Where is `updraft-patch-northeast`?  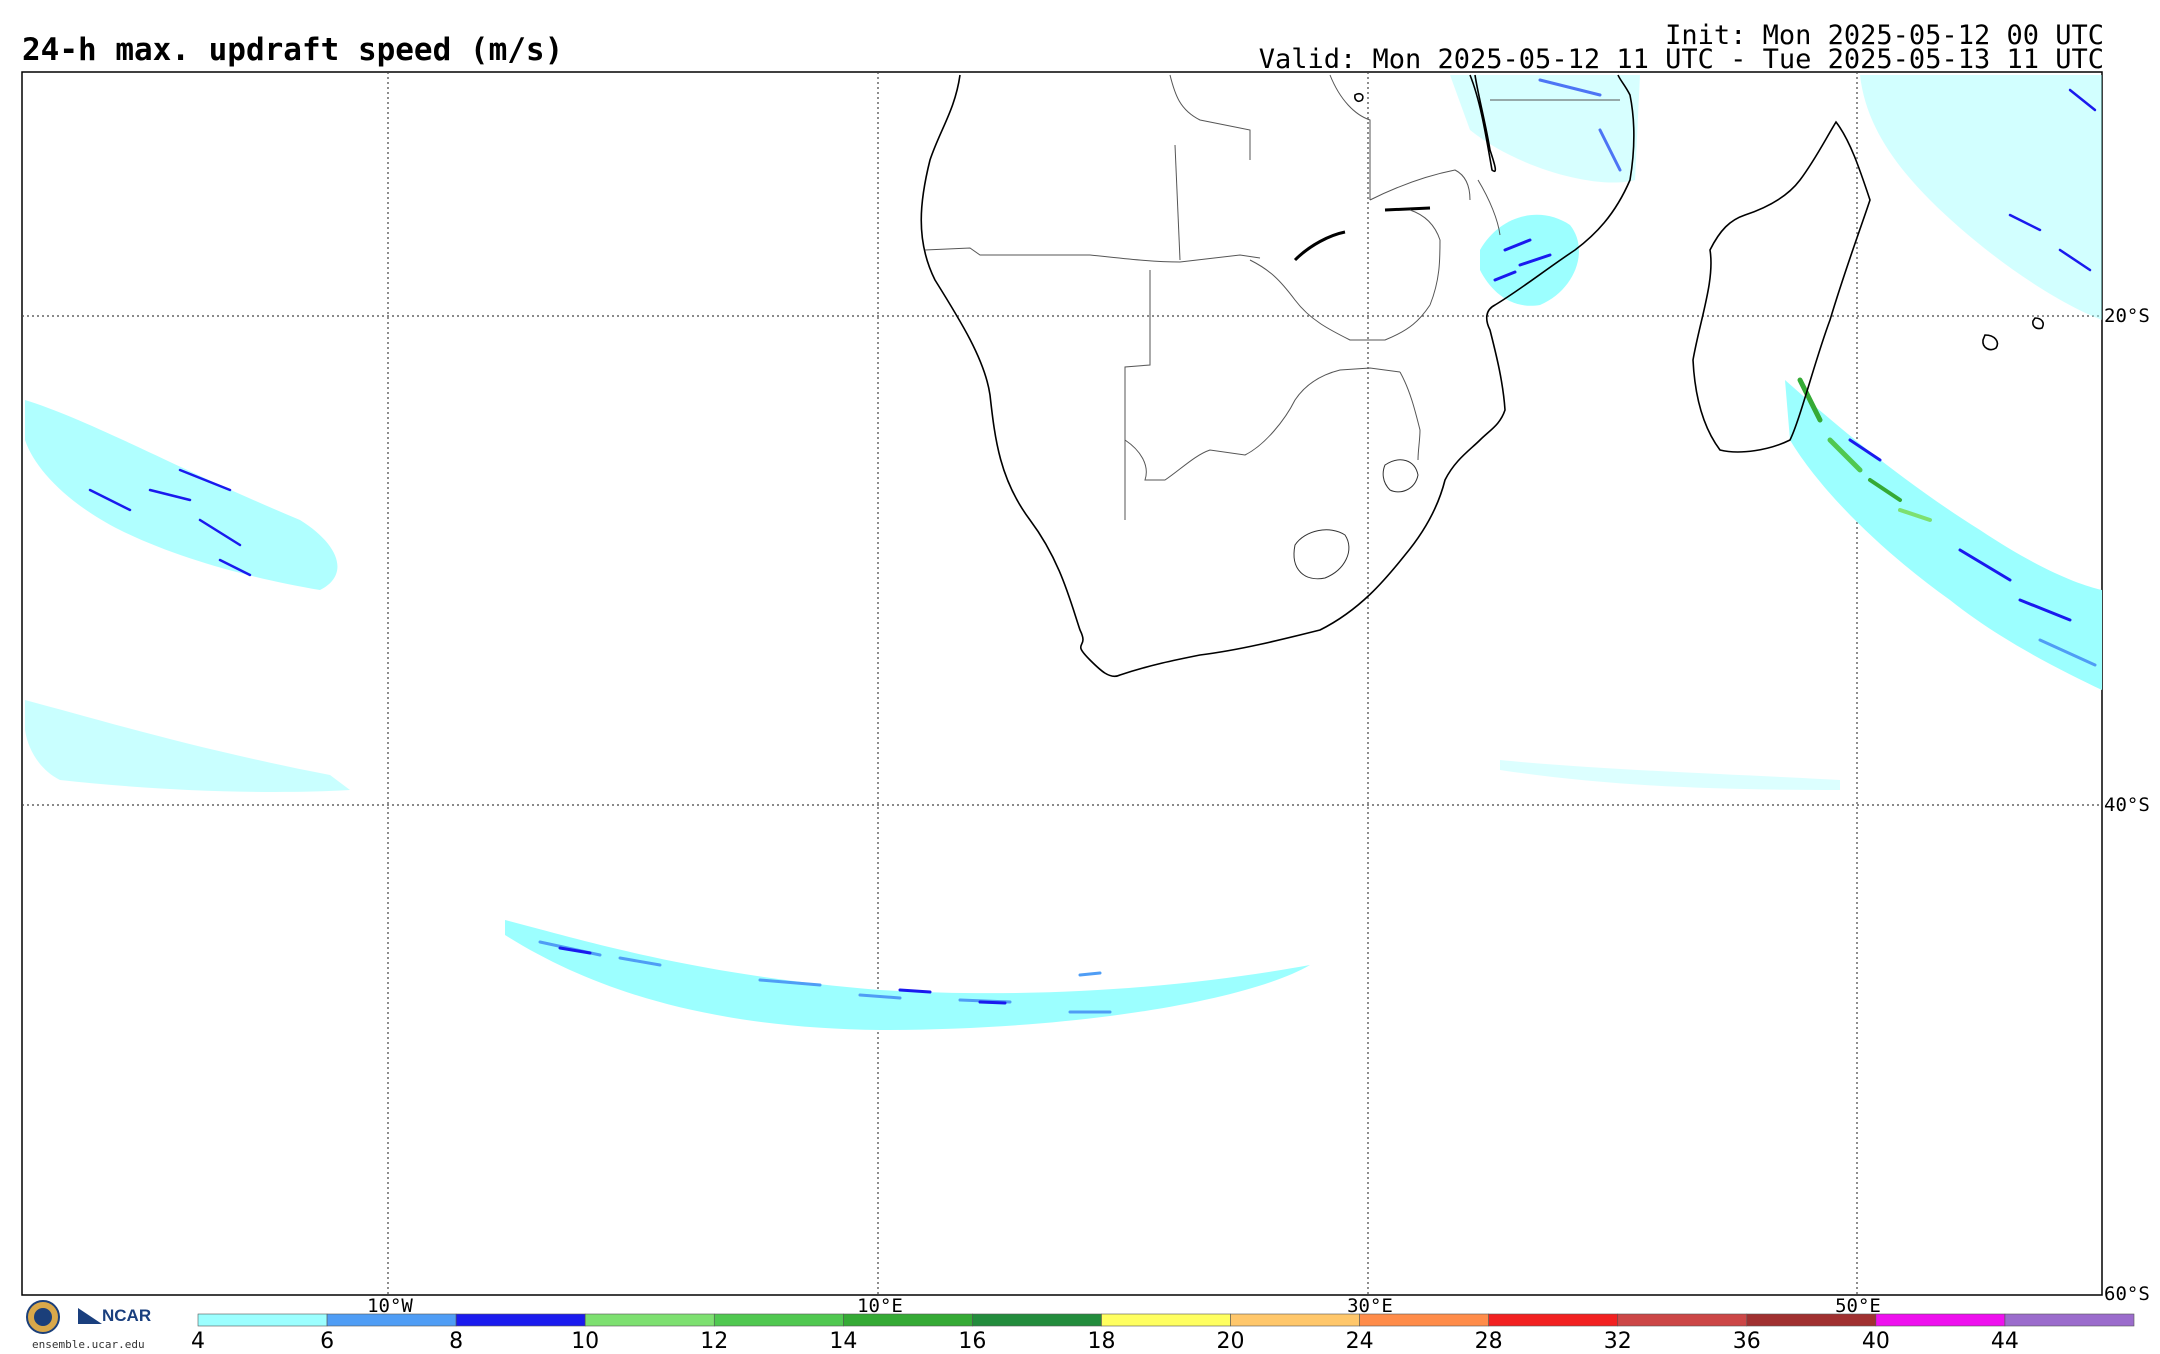 updraft-patch-northeast is located at coordinates (1981, 197).